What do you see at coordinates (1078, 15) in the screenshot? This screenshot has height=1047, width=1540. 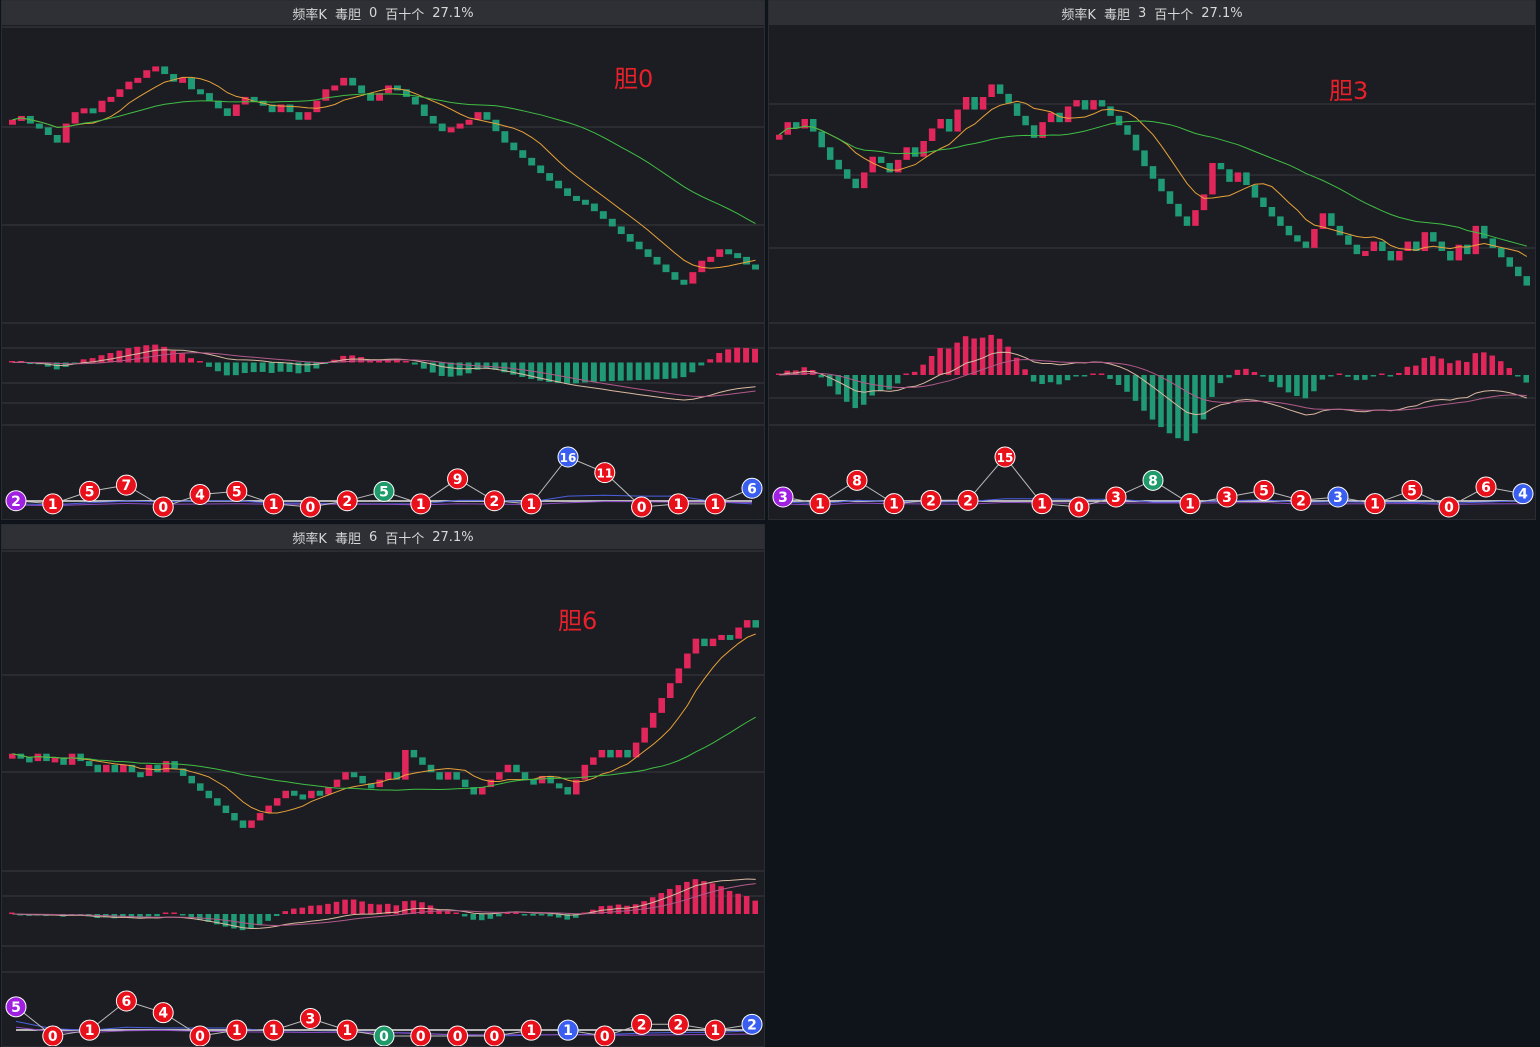 I see `header-name: 频率K` at bounding box center [1078, 15].